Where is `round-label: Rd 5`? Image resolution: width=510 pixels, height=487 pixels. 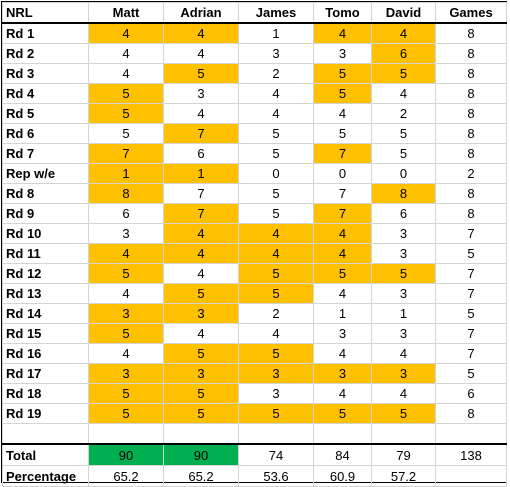 round-label: Rd 5 is located at coordinates (45, 113).